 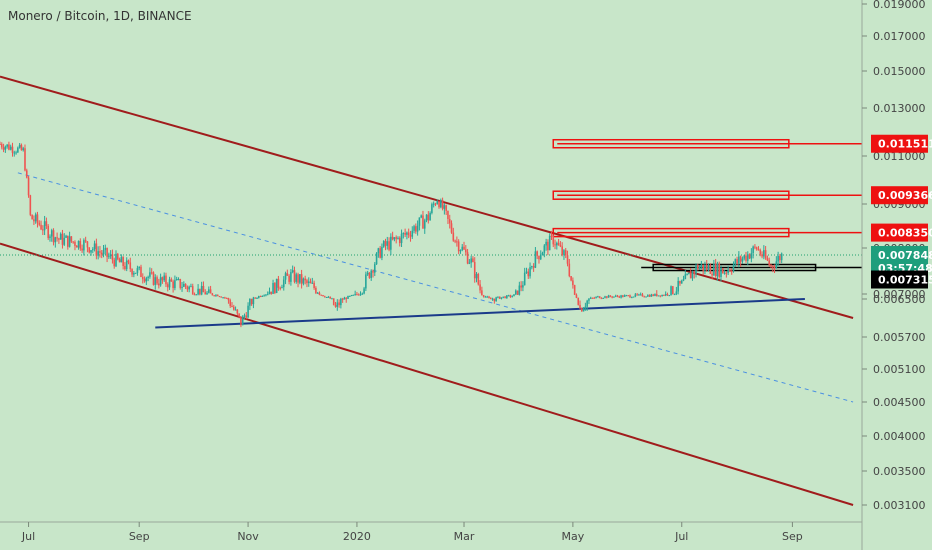 What do you see at coordinates (899, 294) in the screenshot?
I see `y-tick-label: 0.007000` at bounding box center [899, 294].